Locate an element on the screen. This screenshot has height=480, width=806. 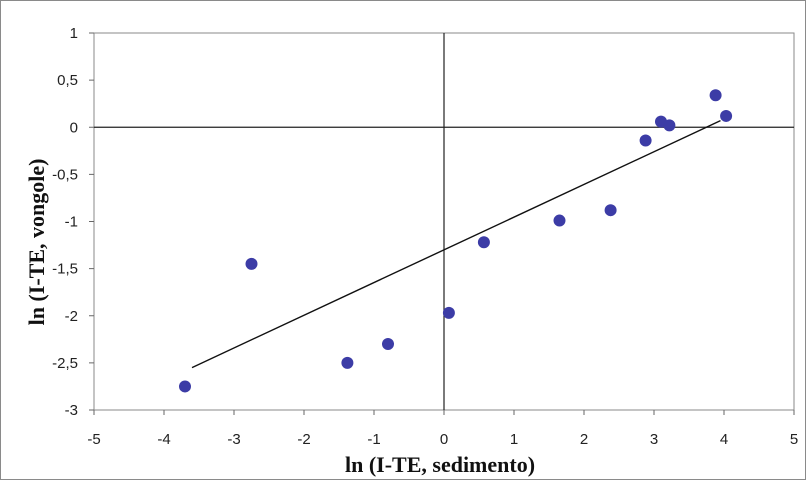
x-tick-label: 3 is located at coordinates (654, 439).